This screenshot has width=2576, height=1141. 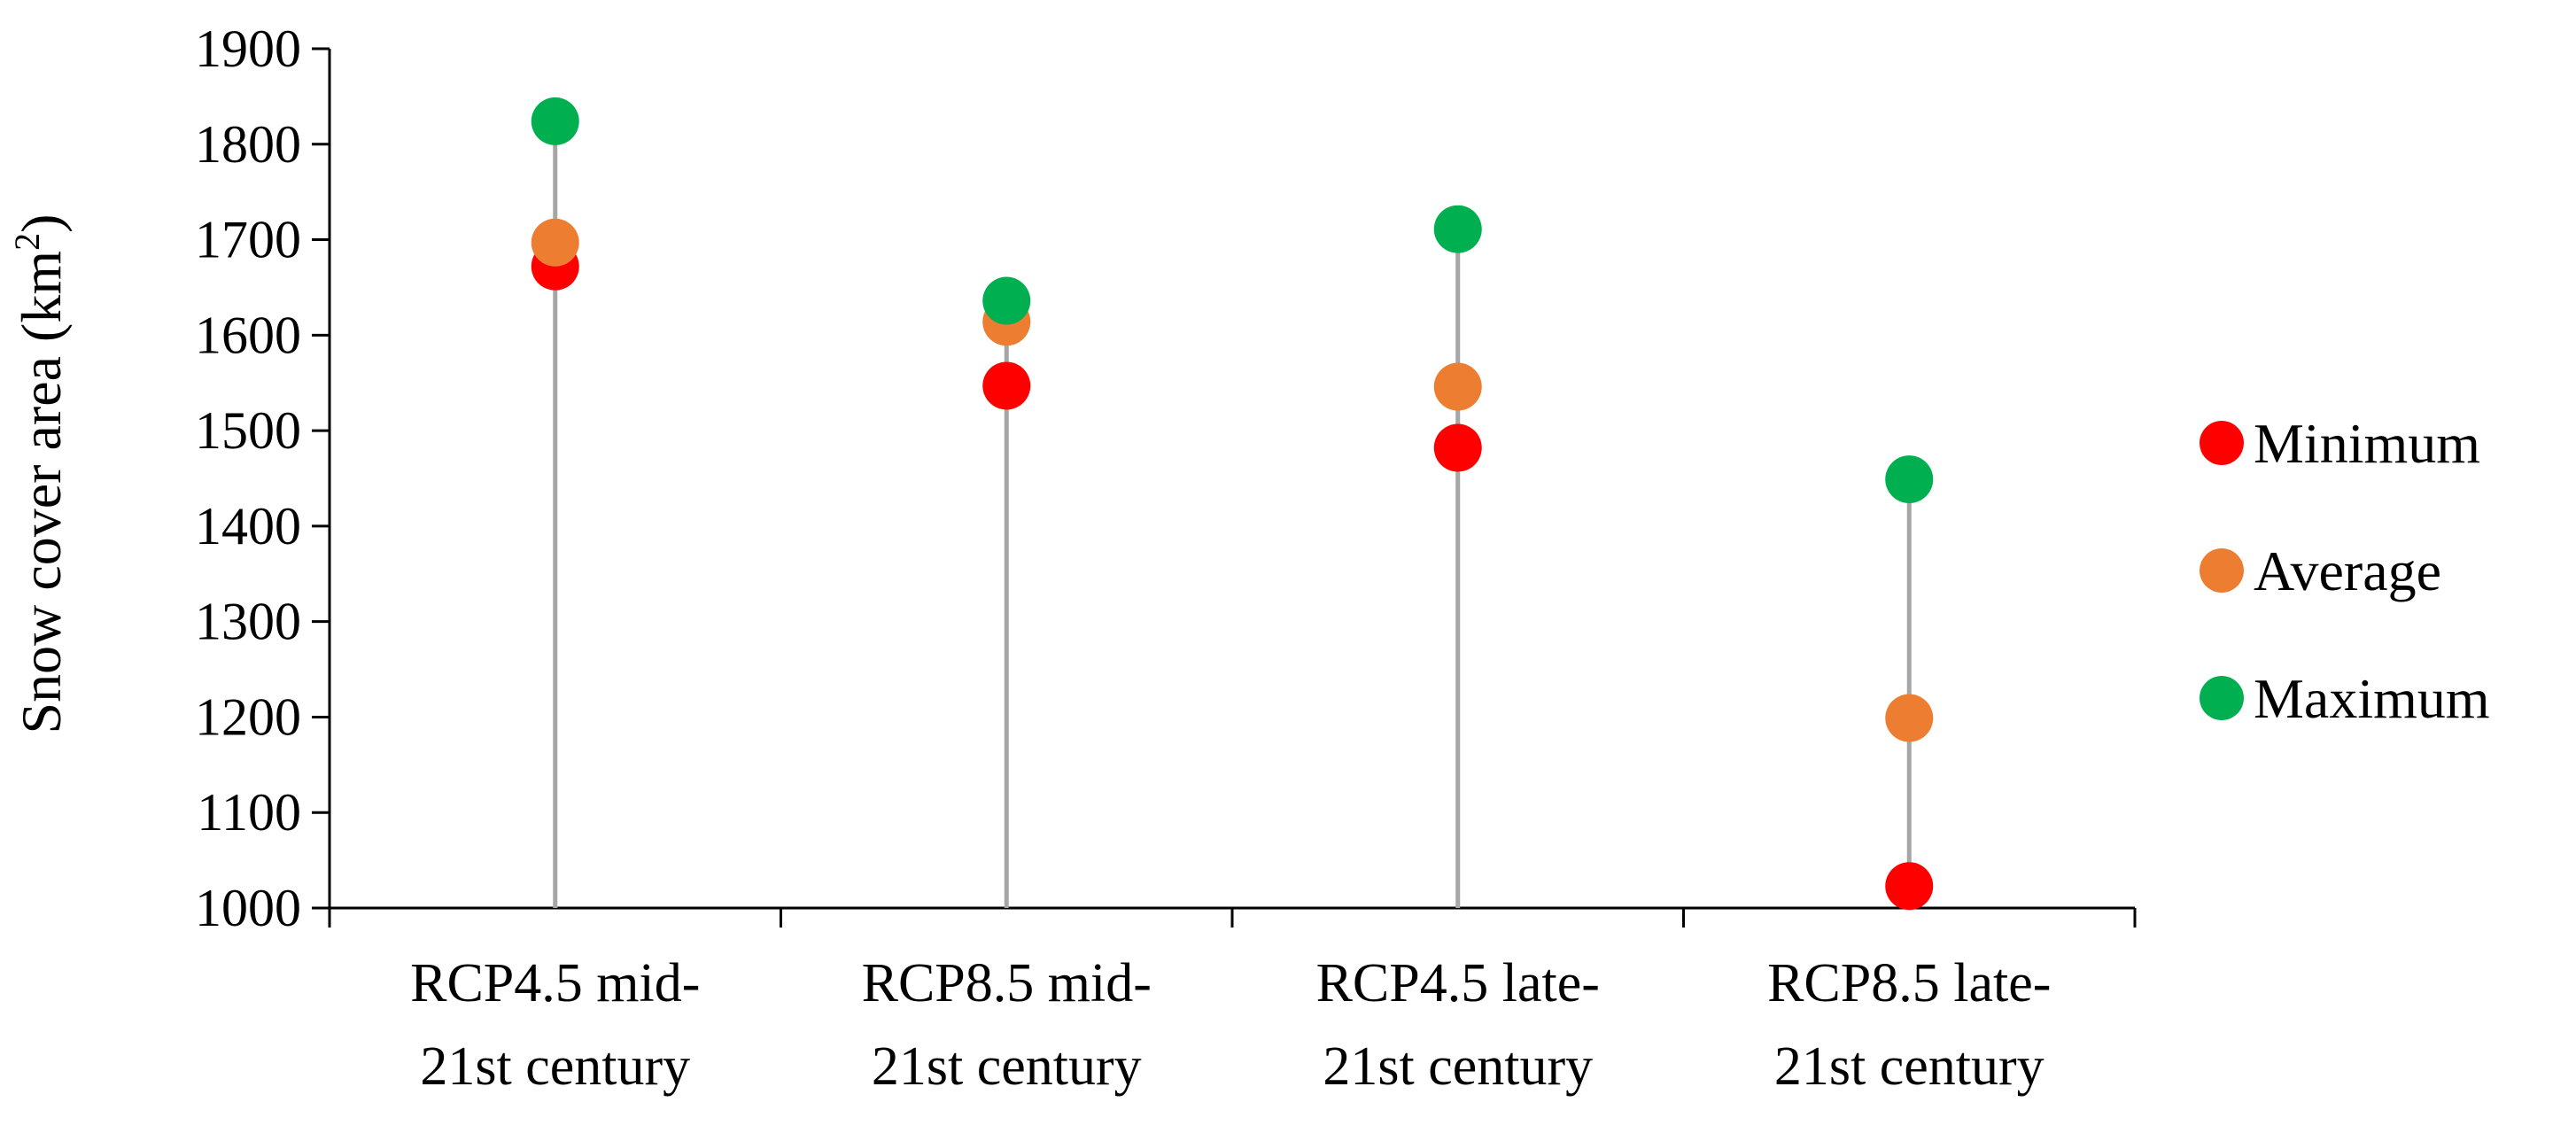 What do you see at coordinates (1007, 983) in the screenshot?
I see `x-category-label: RCP8.5 mid-` at bounding box center [1007, 983].